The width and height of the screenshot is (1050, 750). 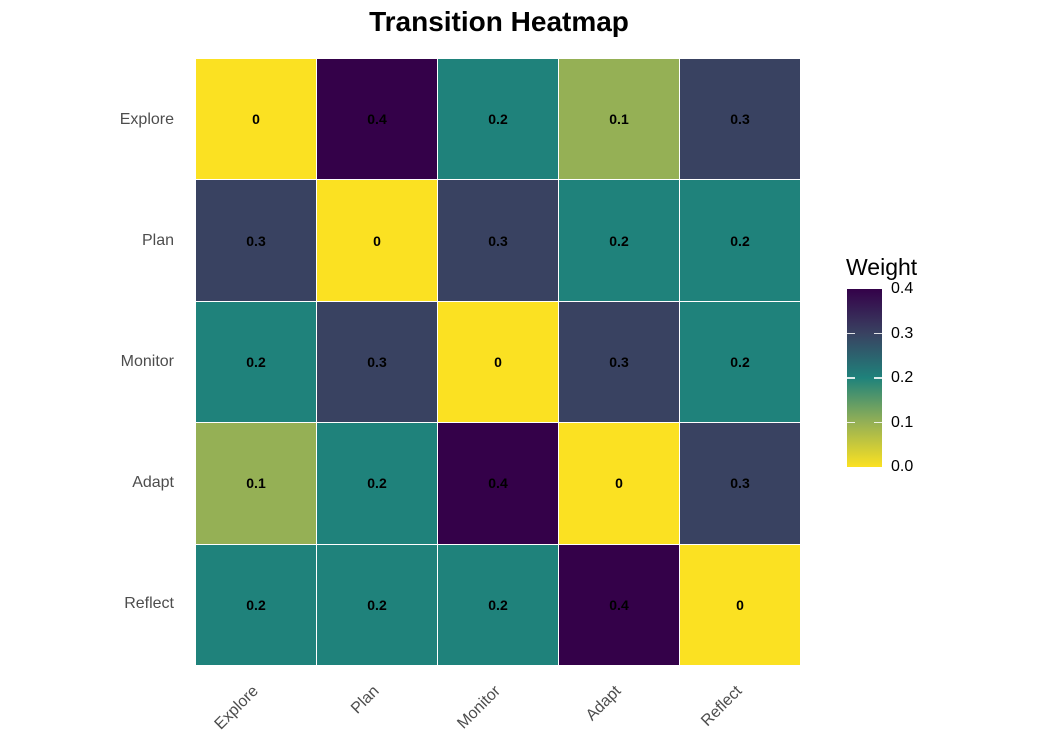 I want to click on legend-tick-label-0.2: 0.2, so click(x=902, y=377).